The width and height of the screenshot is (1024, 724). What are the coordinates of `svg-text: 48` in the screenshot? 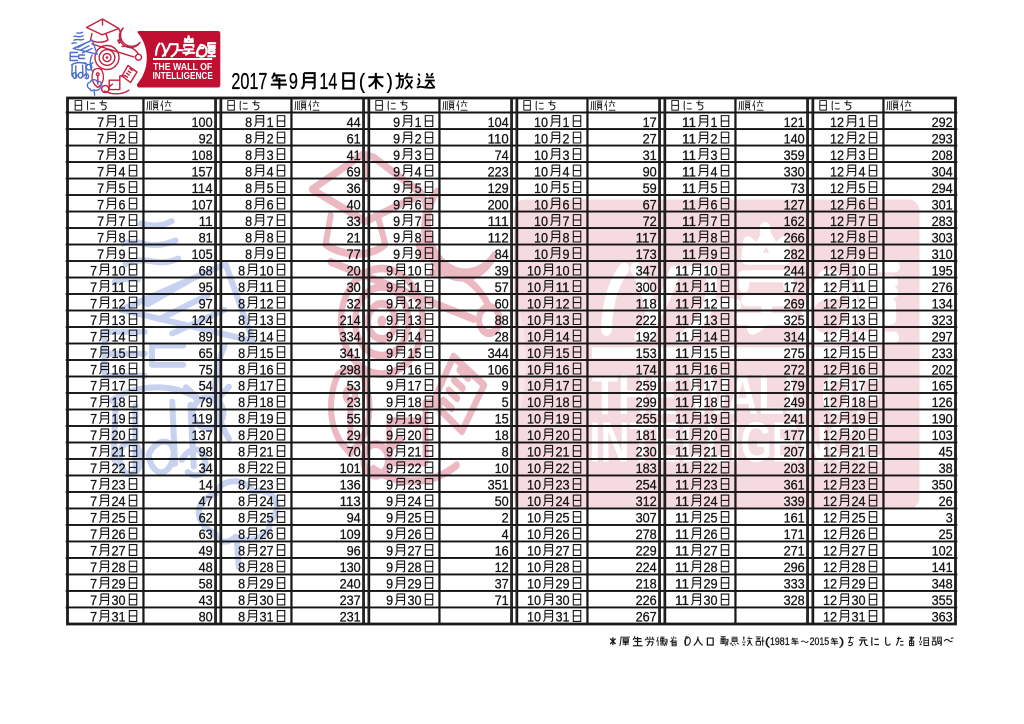 It's located at (206, 567).